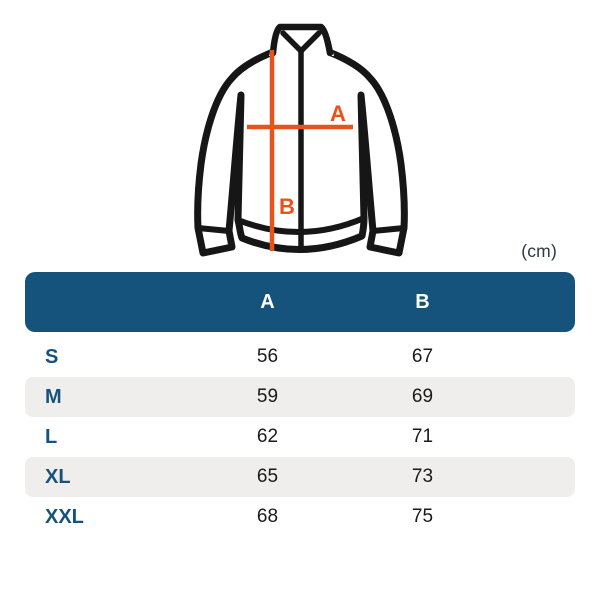 This screenshot has width=600, height=600. I want to click on value-b: 73, so click(422, 476).